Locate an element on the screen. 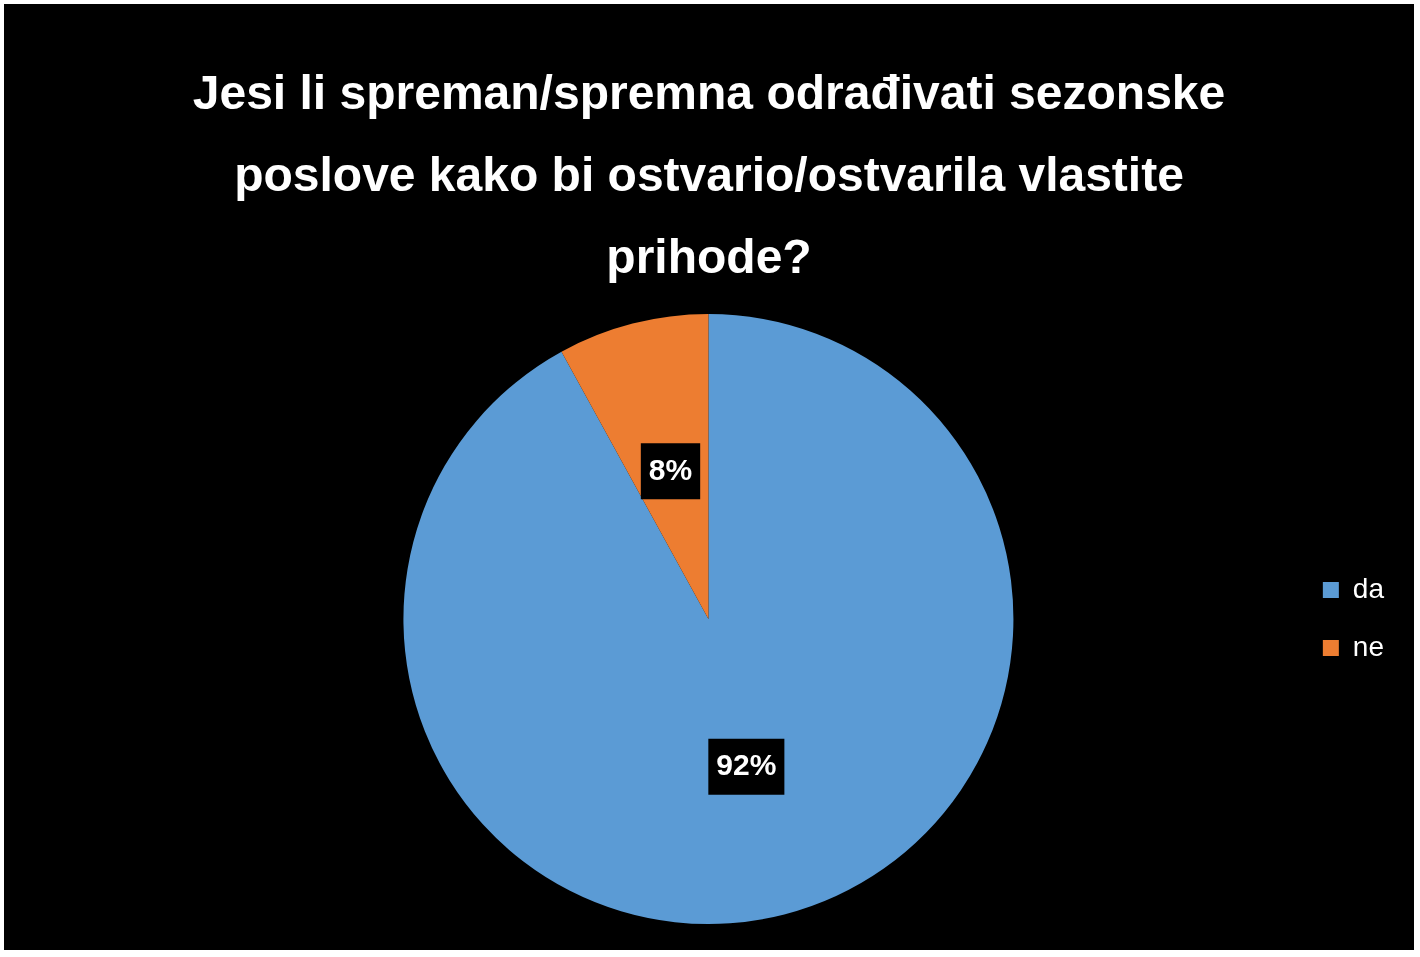  data-label: 92% is located at coordinates (746, 764).